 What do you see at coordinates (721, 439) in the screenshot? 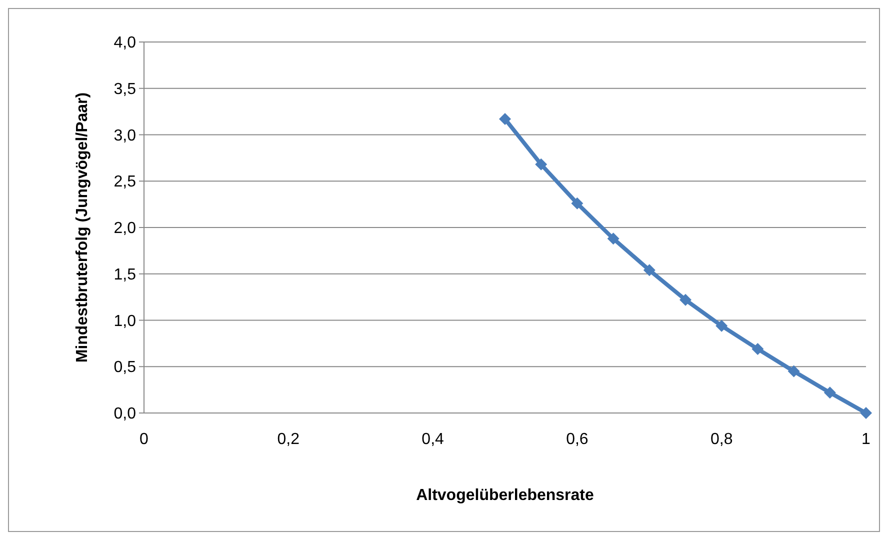
I see `x-tick-label: 0,8` at bounding box center [721, 439].